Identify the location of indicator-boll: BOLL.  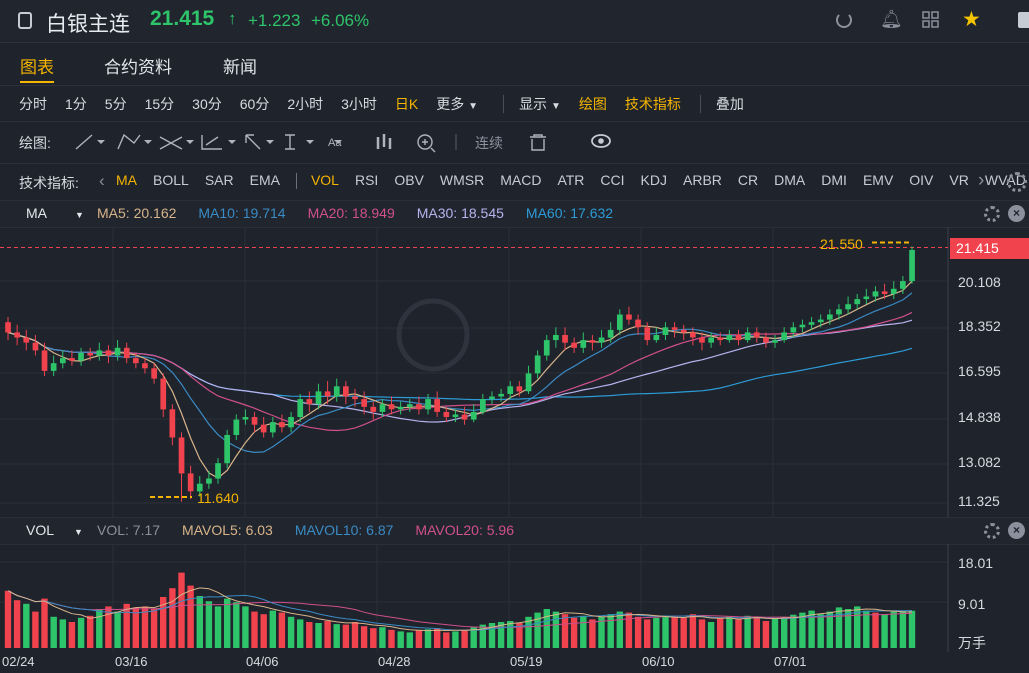
(171, 180).